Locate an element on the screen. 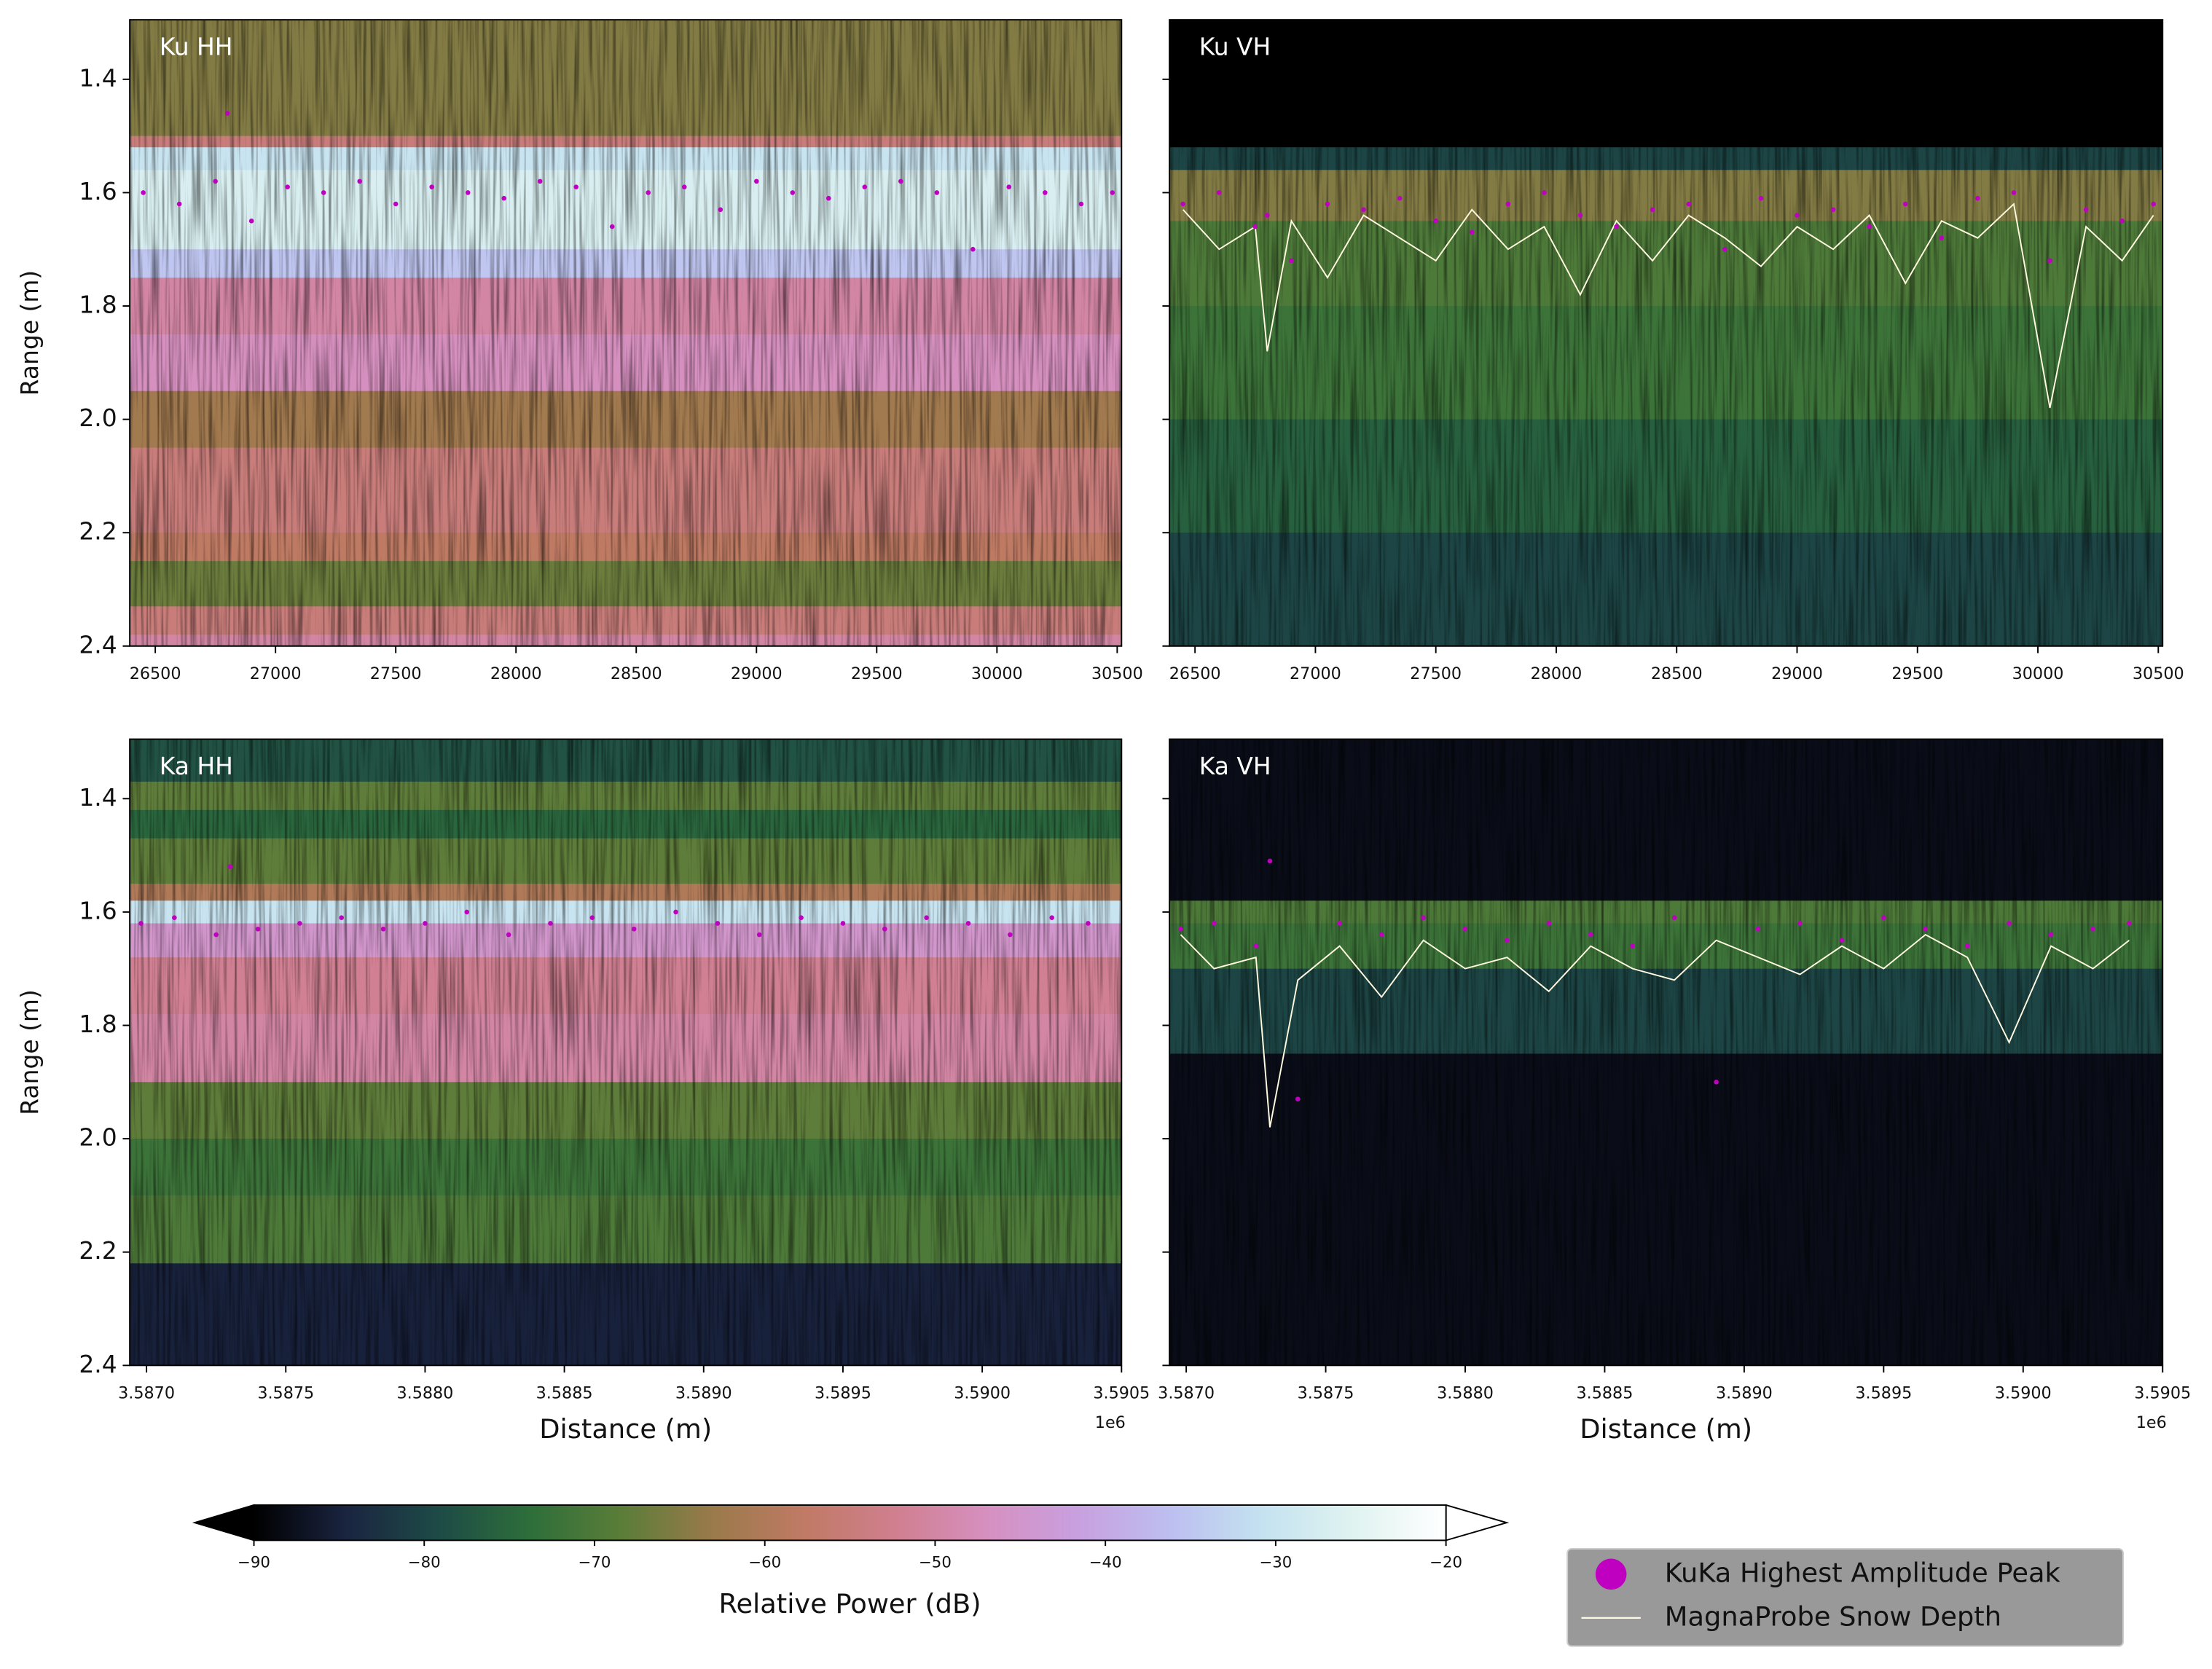 This screenshot has width=2212, height=1669. x-tick-label: 3.5895 is located at coordinates (1883, 1393).